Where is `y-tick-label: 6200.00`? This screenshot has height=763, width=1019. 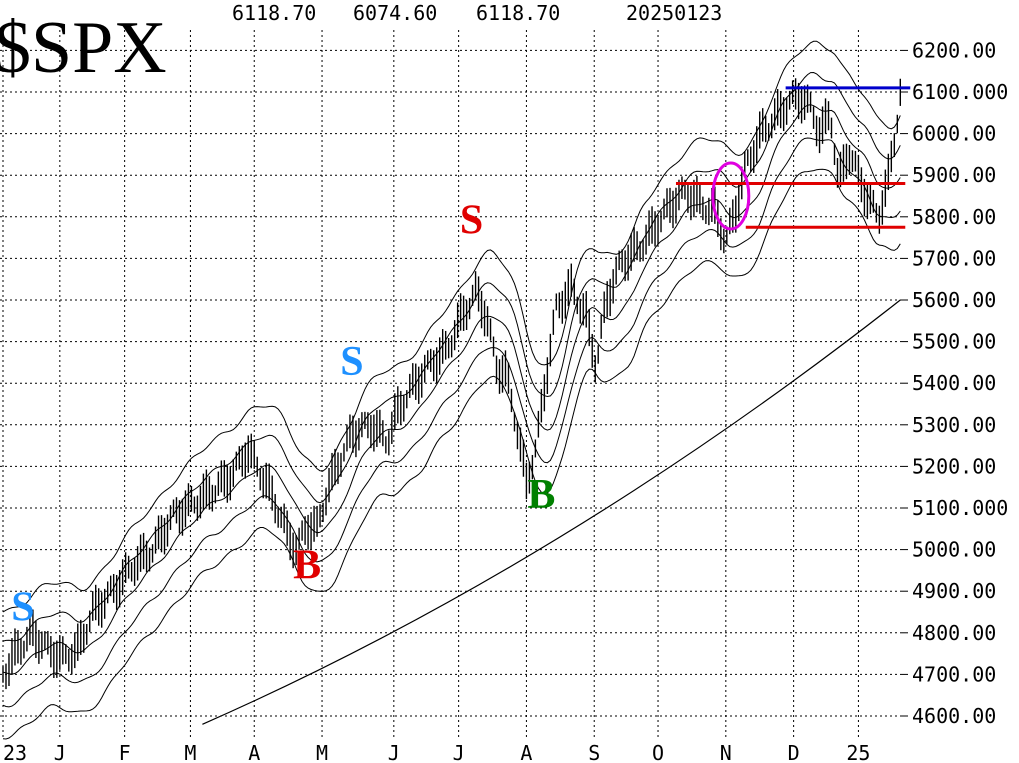
y-tick-label: 6200.00 is located at coordinates (954, 50).